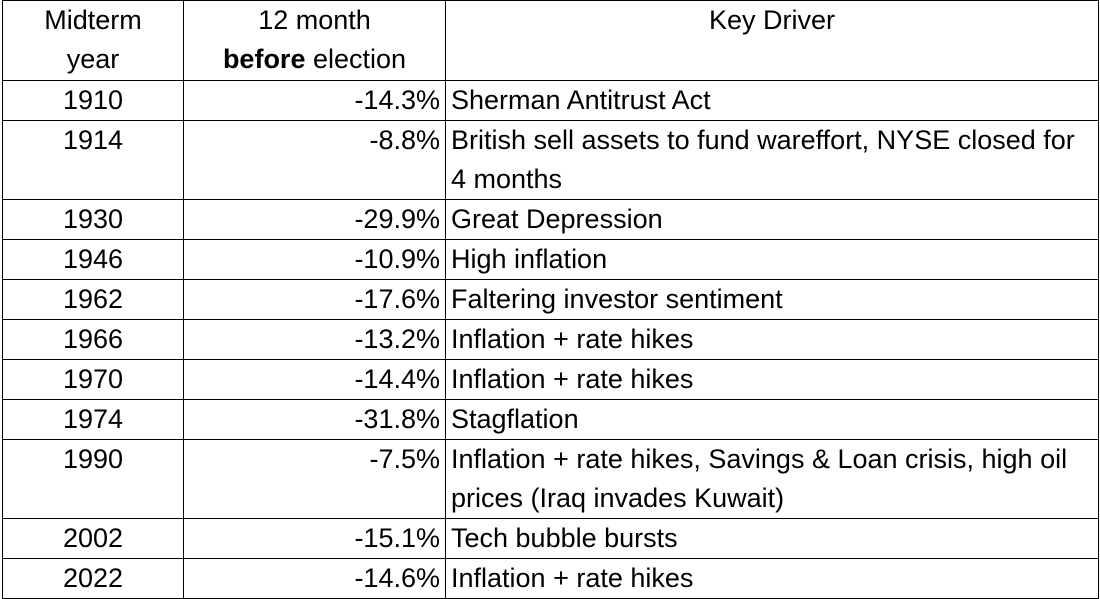 The image size is (1100, 599). I want to click on year-cell: 1930, so click(93, 219).